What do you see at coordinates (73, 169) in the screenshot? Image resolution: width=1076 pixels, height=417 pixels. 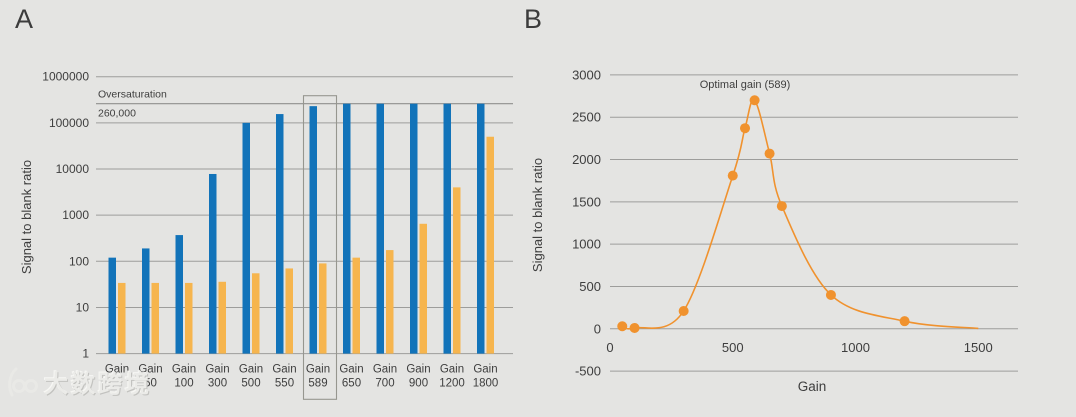 I see `y-axis-tick-label: 10000` at bounding box center [73, 169].